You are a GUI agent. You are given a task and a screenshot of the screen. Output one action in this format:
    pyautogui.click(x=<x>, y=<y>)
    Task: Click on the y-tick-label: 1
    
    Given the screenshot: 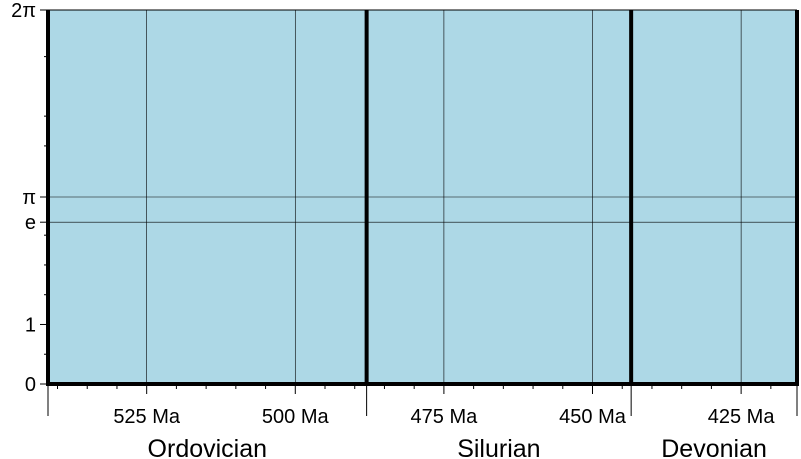 What is the action you would take?
    pyautogui.click(x=30, y=325)
    